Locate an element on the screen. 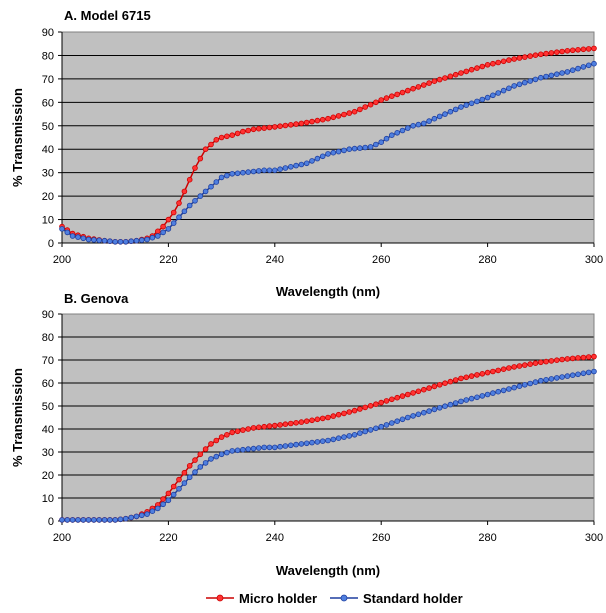  y-tick-label: 60 is located at coordinates (48, 384).